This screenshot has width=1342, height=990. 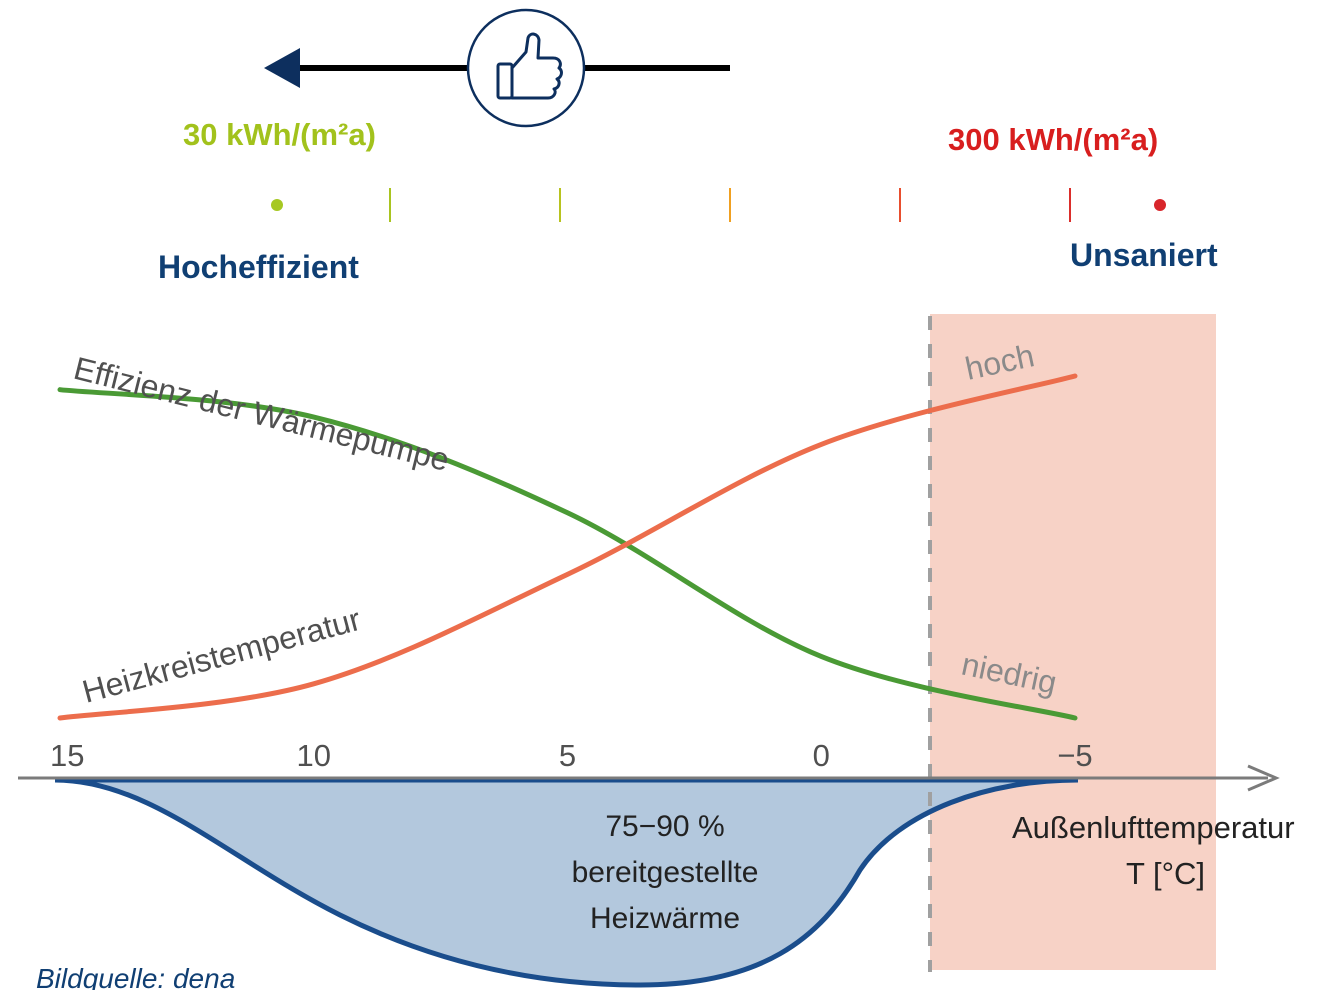 What do you see at coordinates (665, 918) in the screenshot?
I see `heat-area-line3: Heizwärme` at bounding box center [665, 918].